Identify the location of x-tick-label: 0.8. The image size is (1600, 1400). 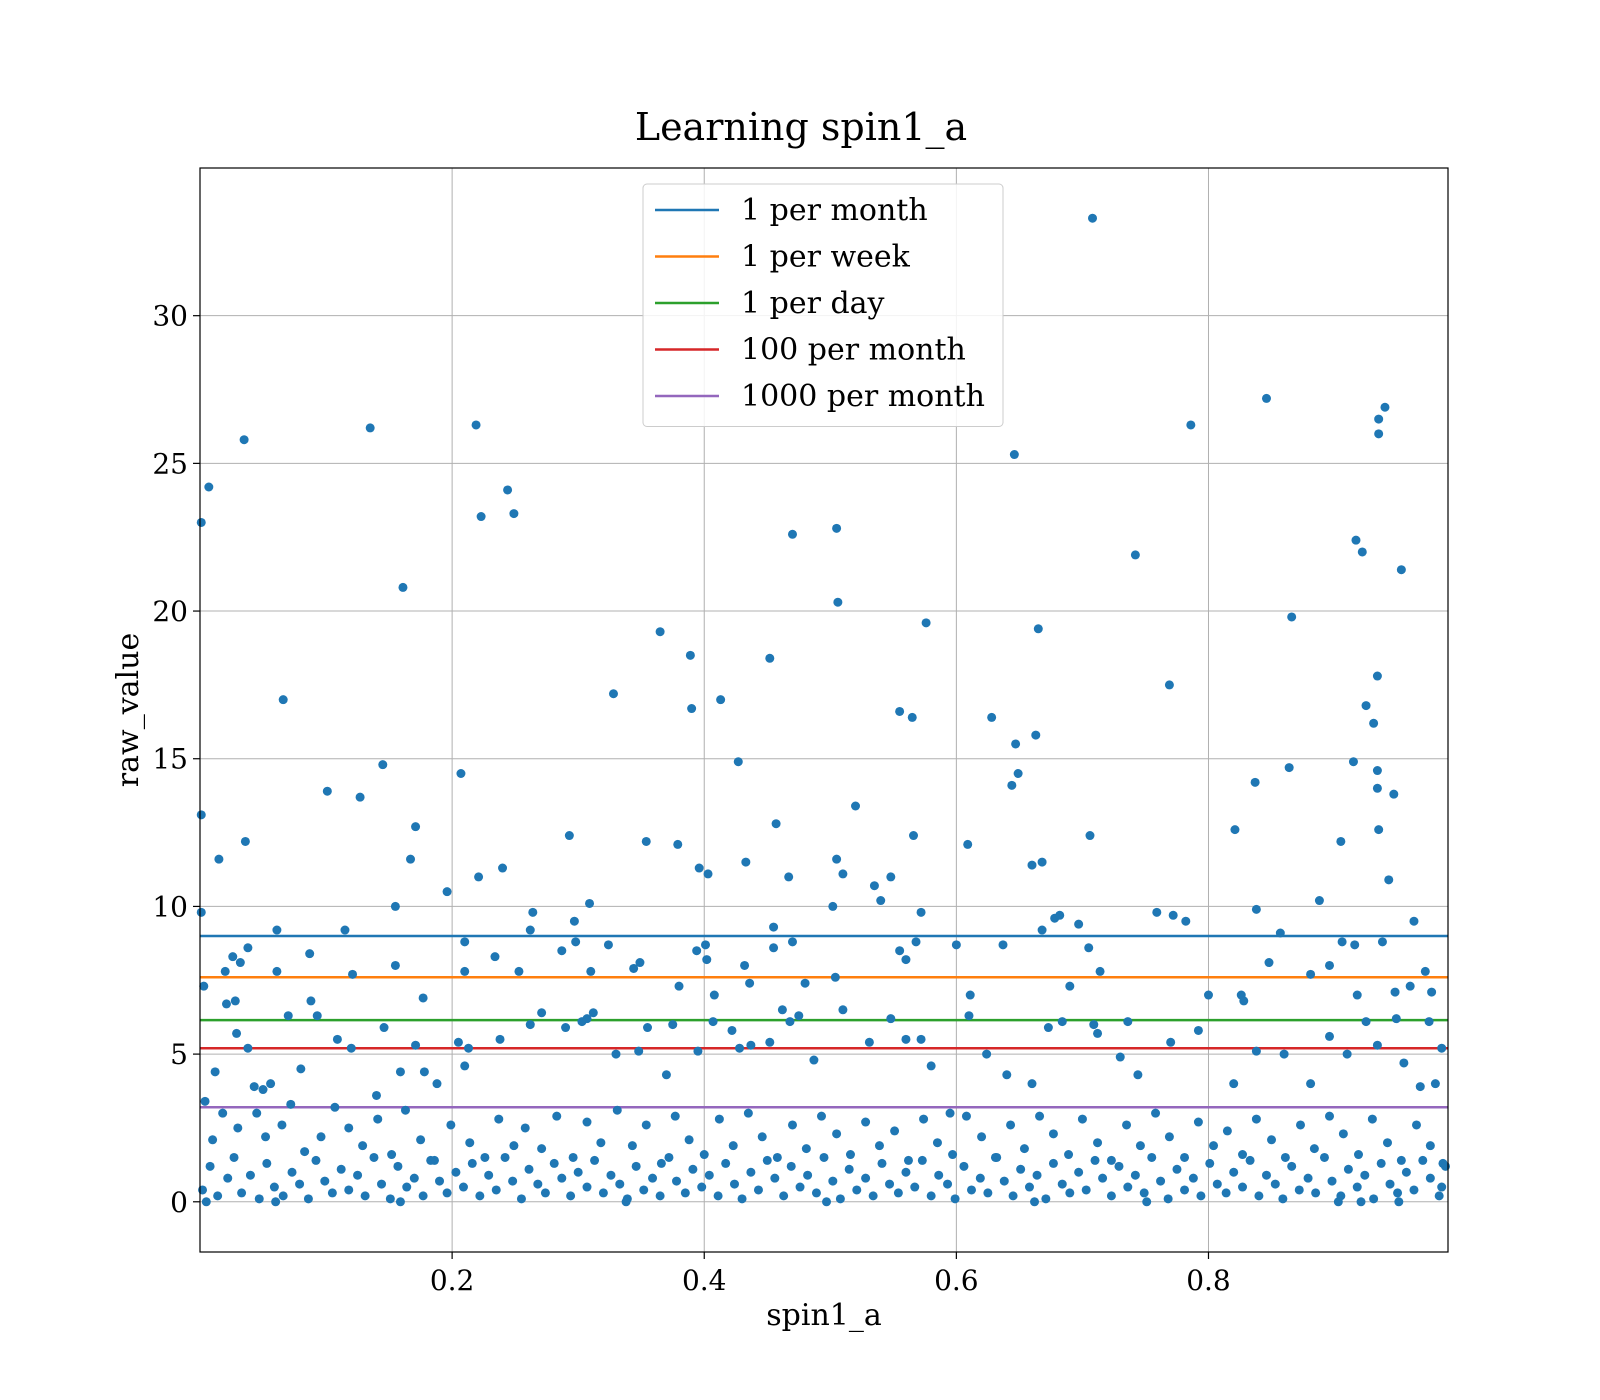
(1208, 1280).